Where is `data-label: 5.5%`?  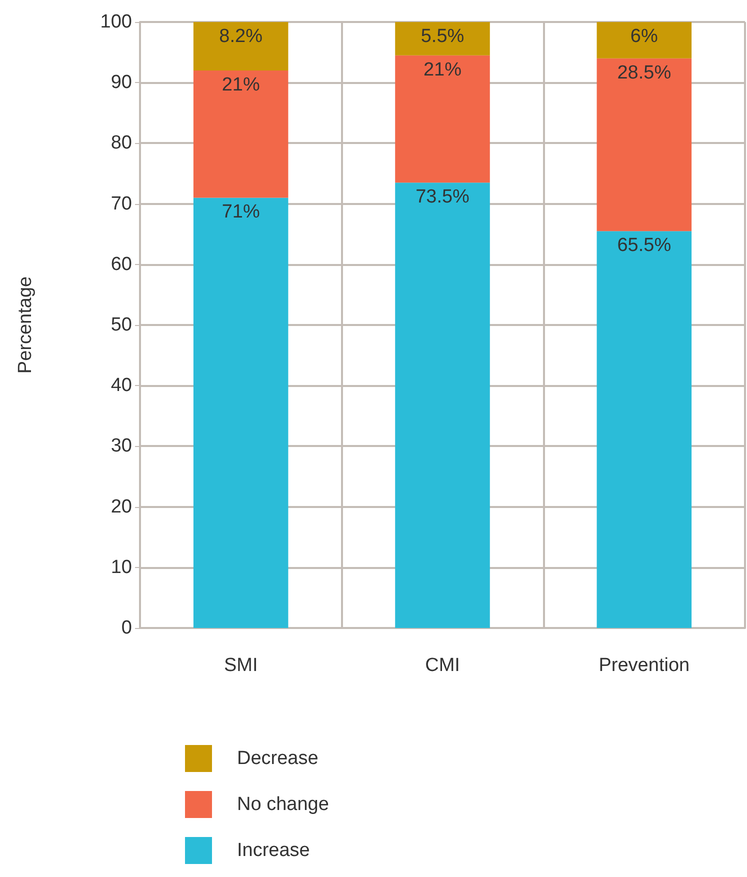
data-label: 5.5% is located at coordinates (442, 36).